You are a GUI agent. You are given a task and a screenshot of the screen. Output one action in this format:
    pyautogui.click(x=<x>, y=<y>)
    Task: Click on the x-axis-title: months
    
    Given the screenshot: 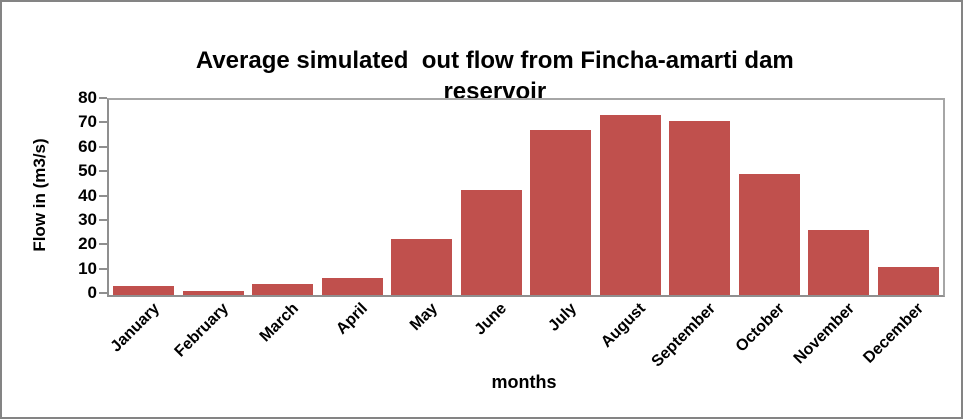 What is the action you would take?
    pyautogui.click(x=524, y=382)
    